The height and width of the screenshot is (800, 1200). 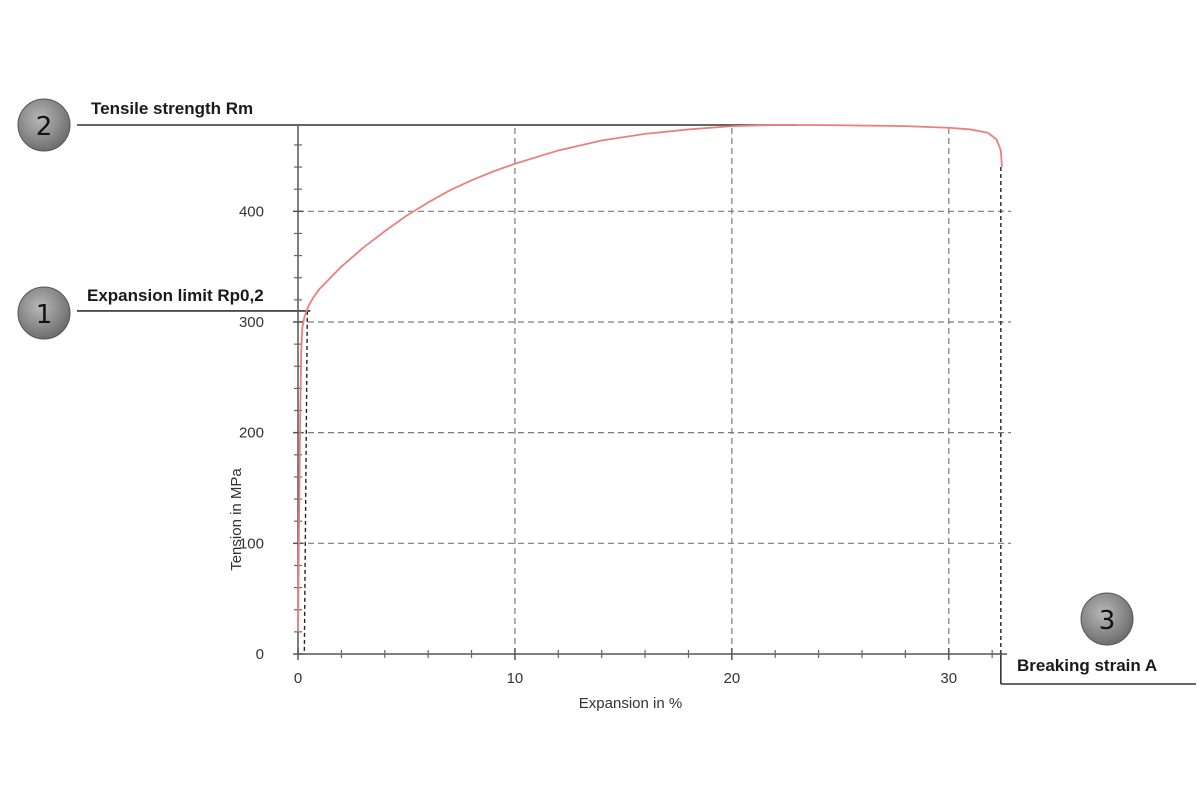 I want to click on tensile-strength-label: Tensile strength Rm, so click(x=172, y=108).